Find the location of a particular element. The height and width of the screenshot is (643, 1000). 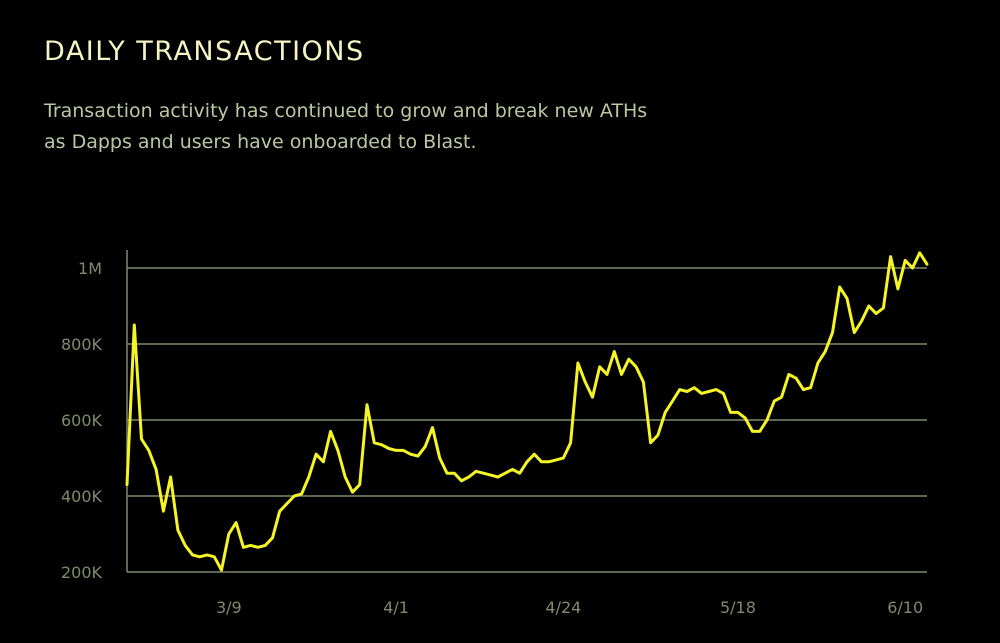

x-axis-ticks: 3/9 4/1 4/24 5/18 6/10 is located at coordinates (569, 607).